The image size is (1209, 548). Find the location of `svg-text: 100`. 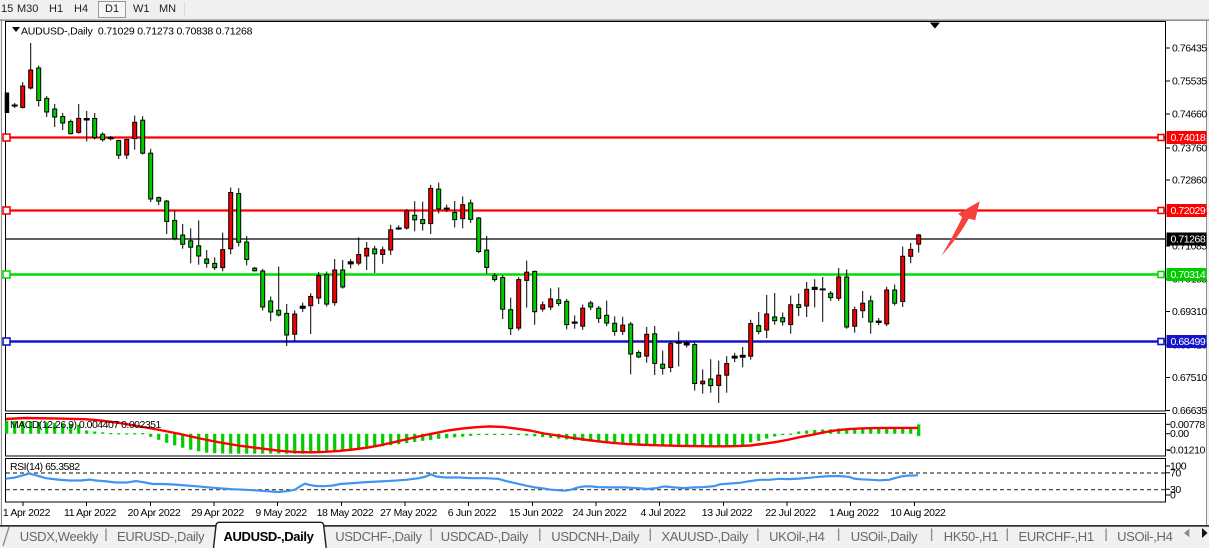

svg-text: 100 is located at coordinates (1178, 467).